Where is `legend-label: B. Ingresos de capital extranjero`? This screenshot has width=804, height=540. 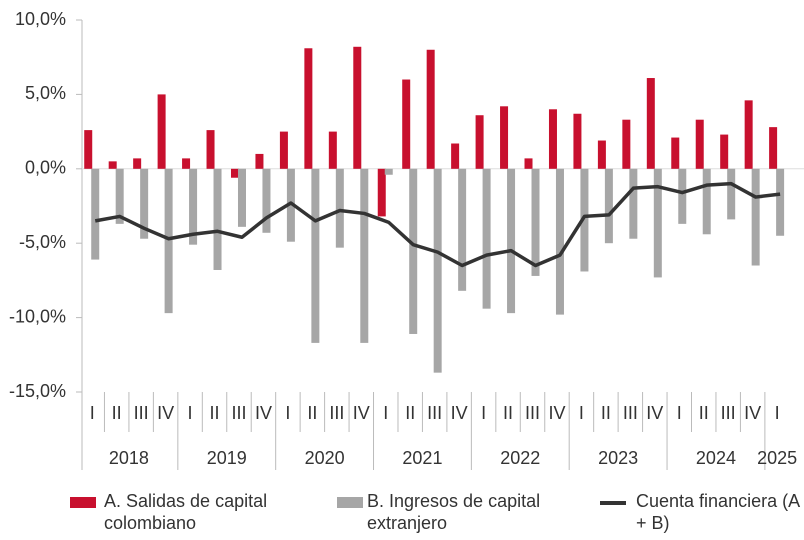
legend-label: B. Ingresos de capital extranjero is located at coordinates (454, 512).